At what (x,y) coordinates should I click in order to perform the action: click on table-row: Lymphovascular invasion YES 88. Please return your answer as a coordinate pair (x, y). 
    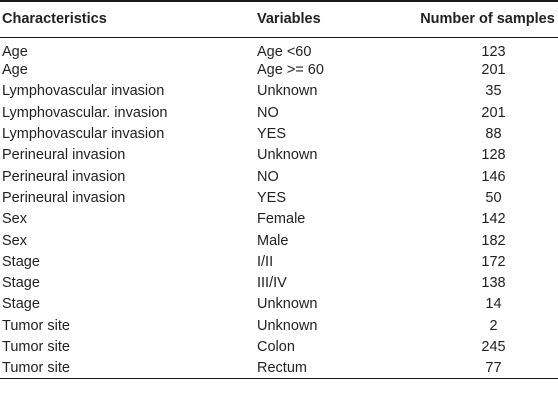
    Looking at the image, I should click on (279, 133).